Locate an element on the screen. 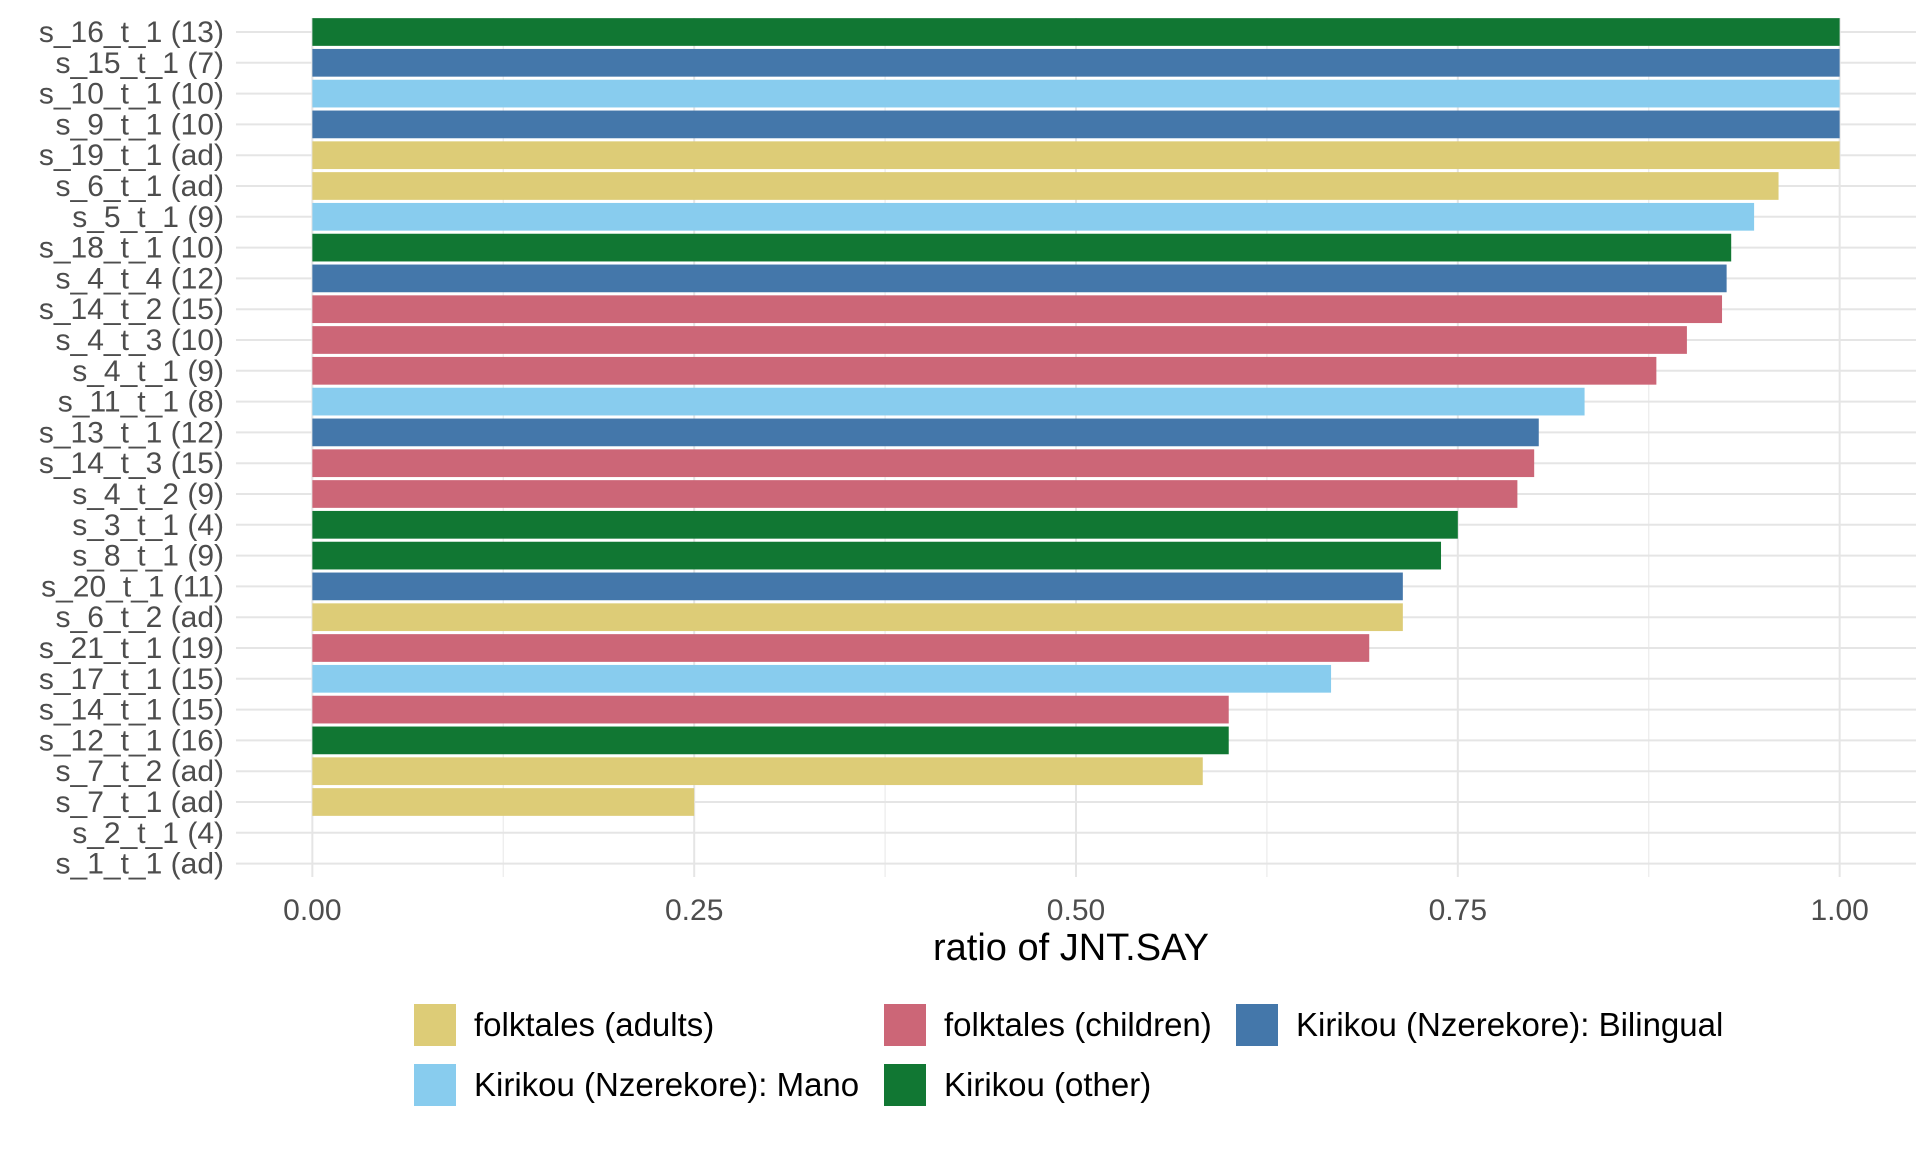  y-tick-label: s_18_t_1 (10) is located at coordinates (131, 248).